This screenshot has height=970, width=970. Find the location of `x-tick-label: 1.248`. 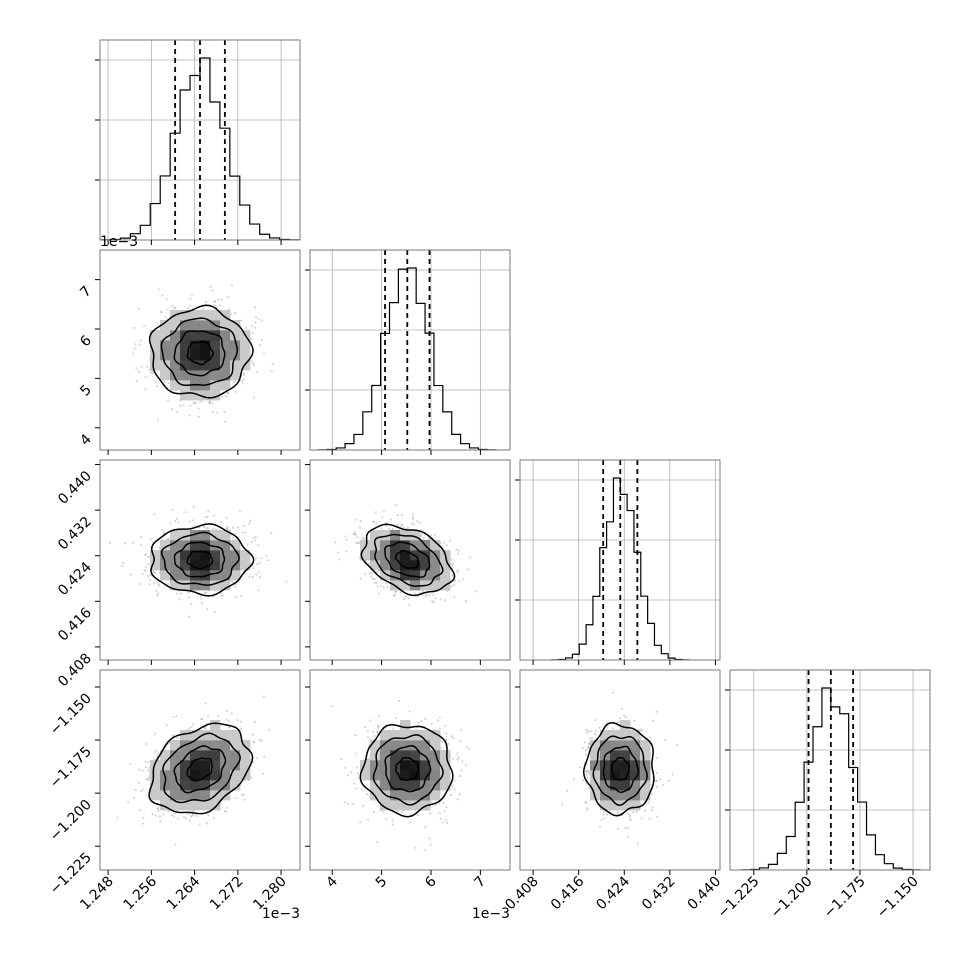

x-tick-label: 1.248 is located at coordinates (97, 894).